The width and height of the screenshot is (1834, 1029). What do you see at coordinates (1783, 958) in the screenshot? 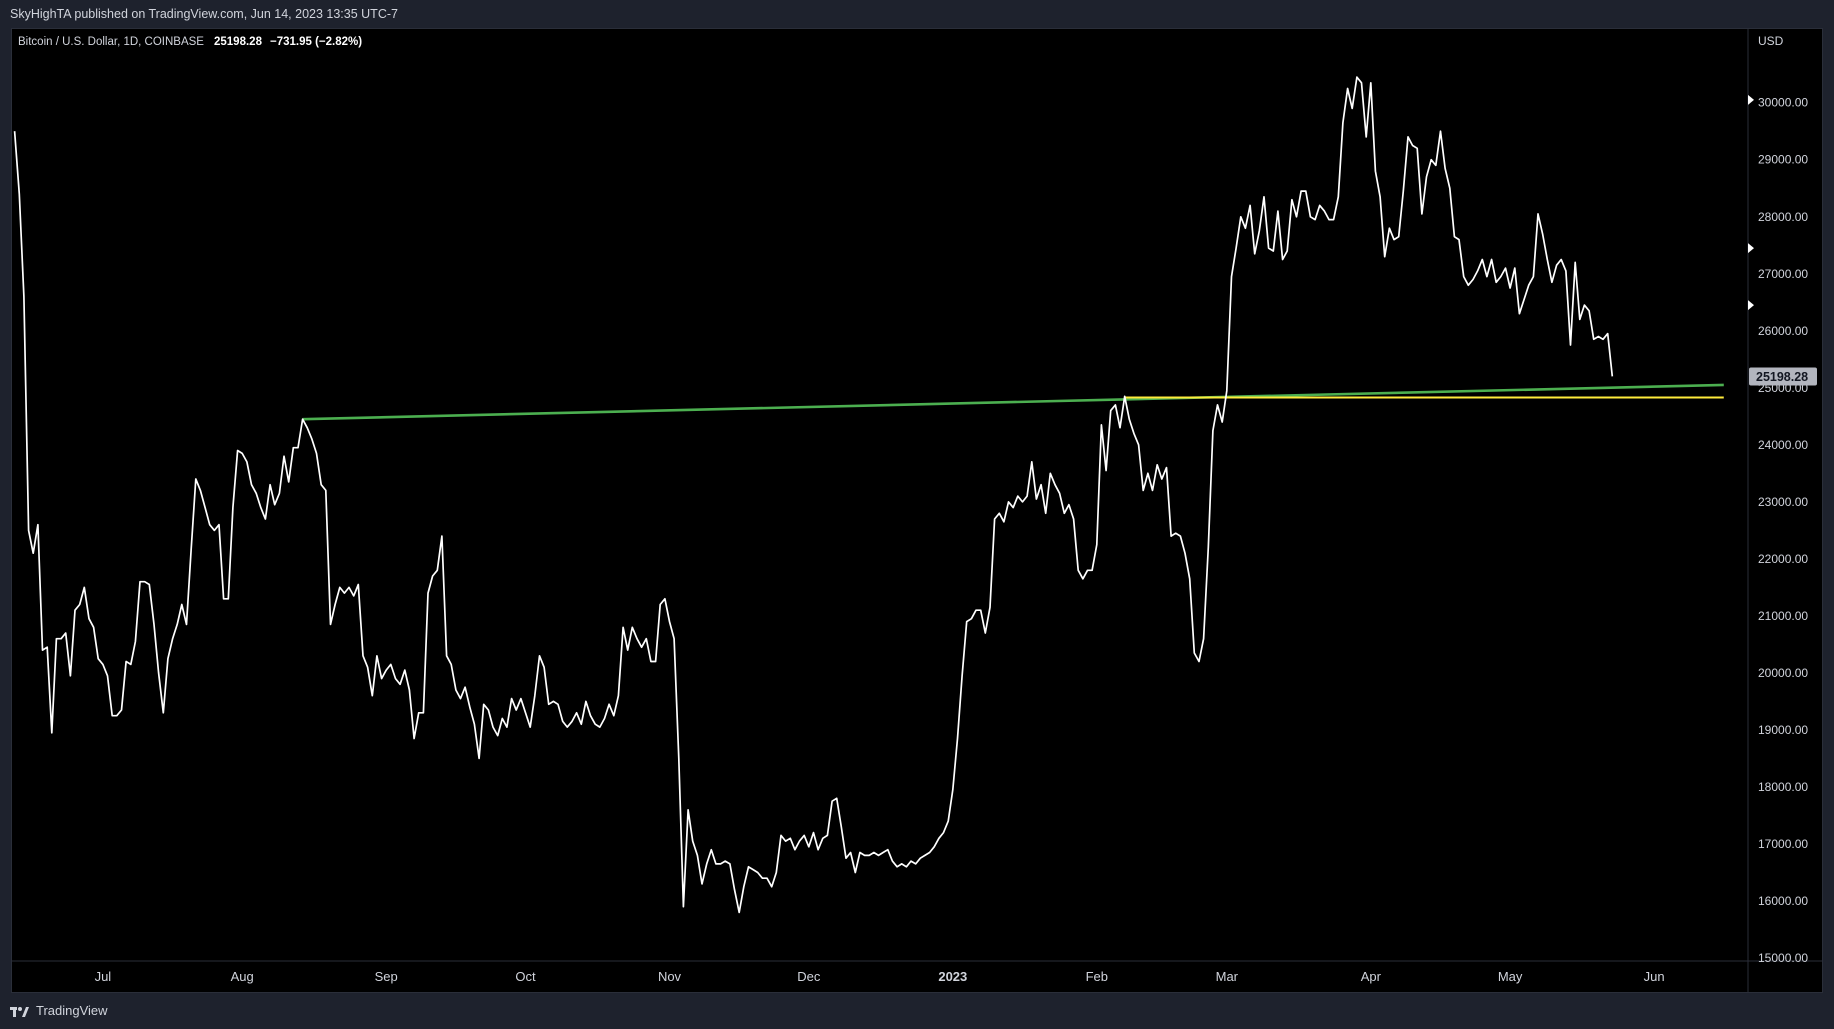
I see `y-tick-label: 15000.00` at bounding box center [1783, 958].